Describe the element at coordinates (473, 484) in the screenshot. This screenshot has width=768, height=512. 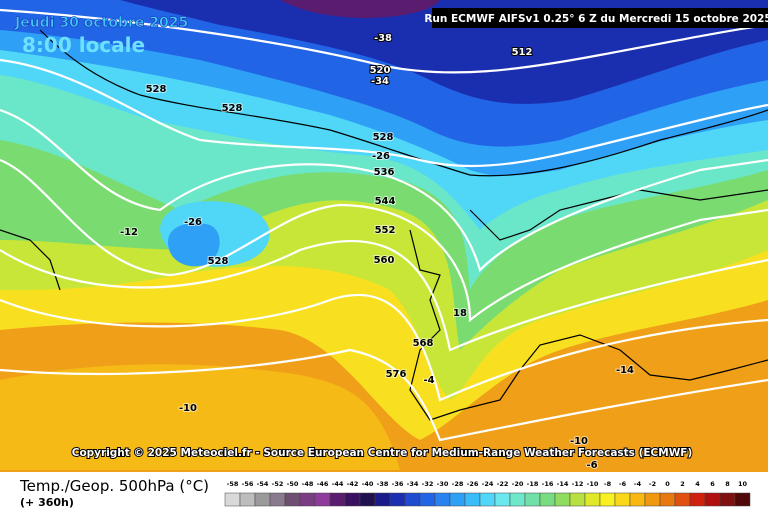
I see `colorbar-label: -26` at that location.